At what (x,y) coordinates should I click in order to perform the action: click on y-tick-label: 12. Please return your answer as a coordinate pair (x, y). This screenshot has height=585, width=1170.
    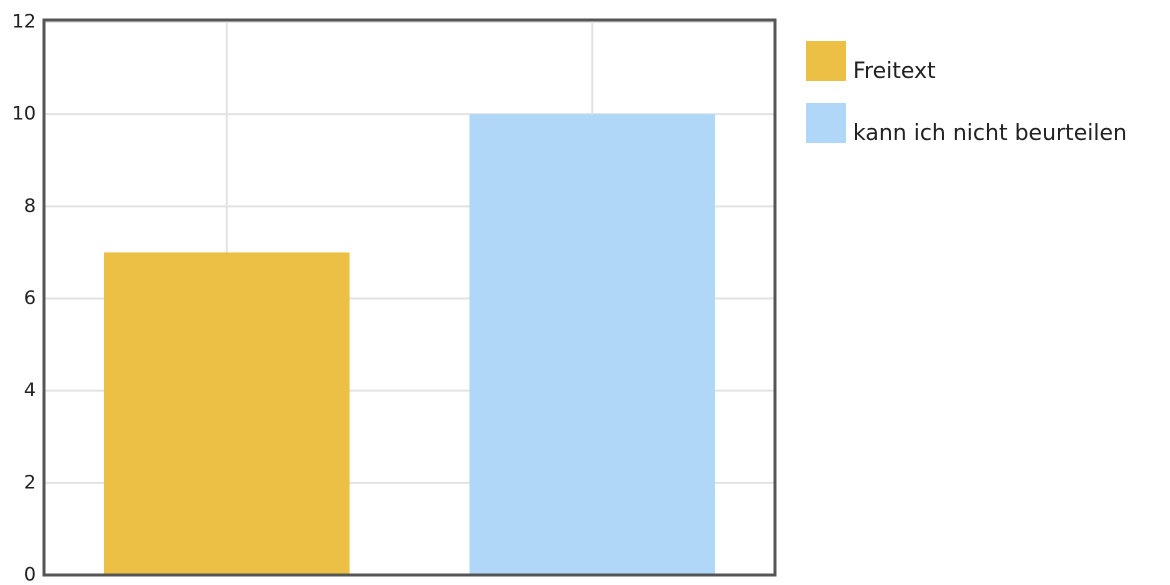
    Looking at the image, I should click on (24, 22).